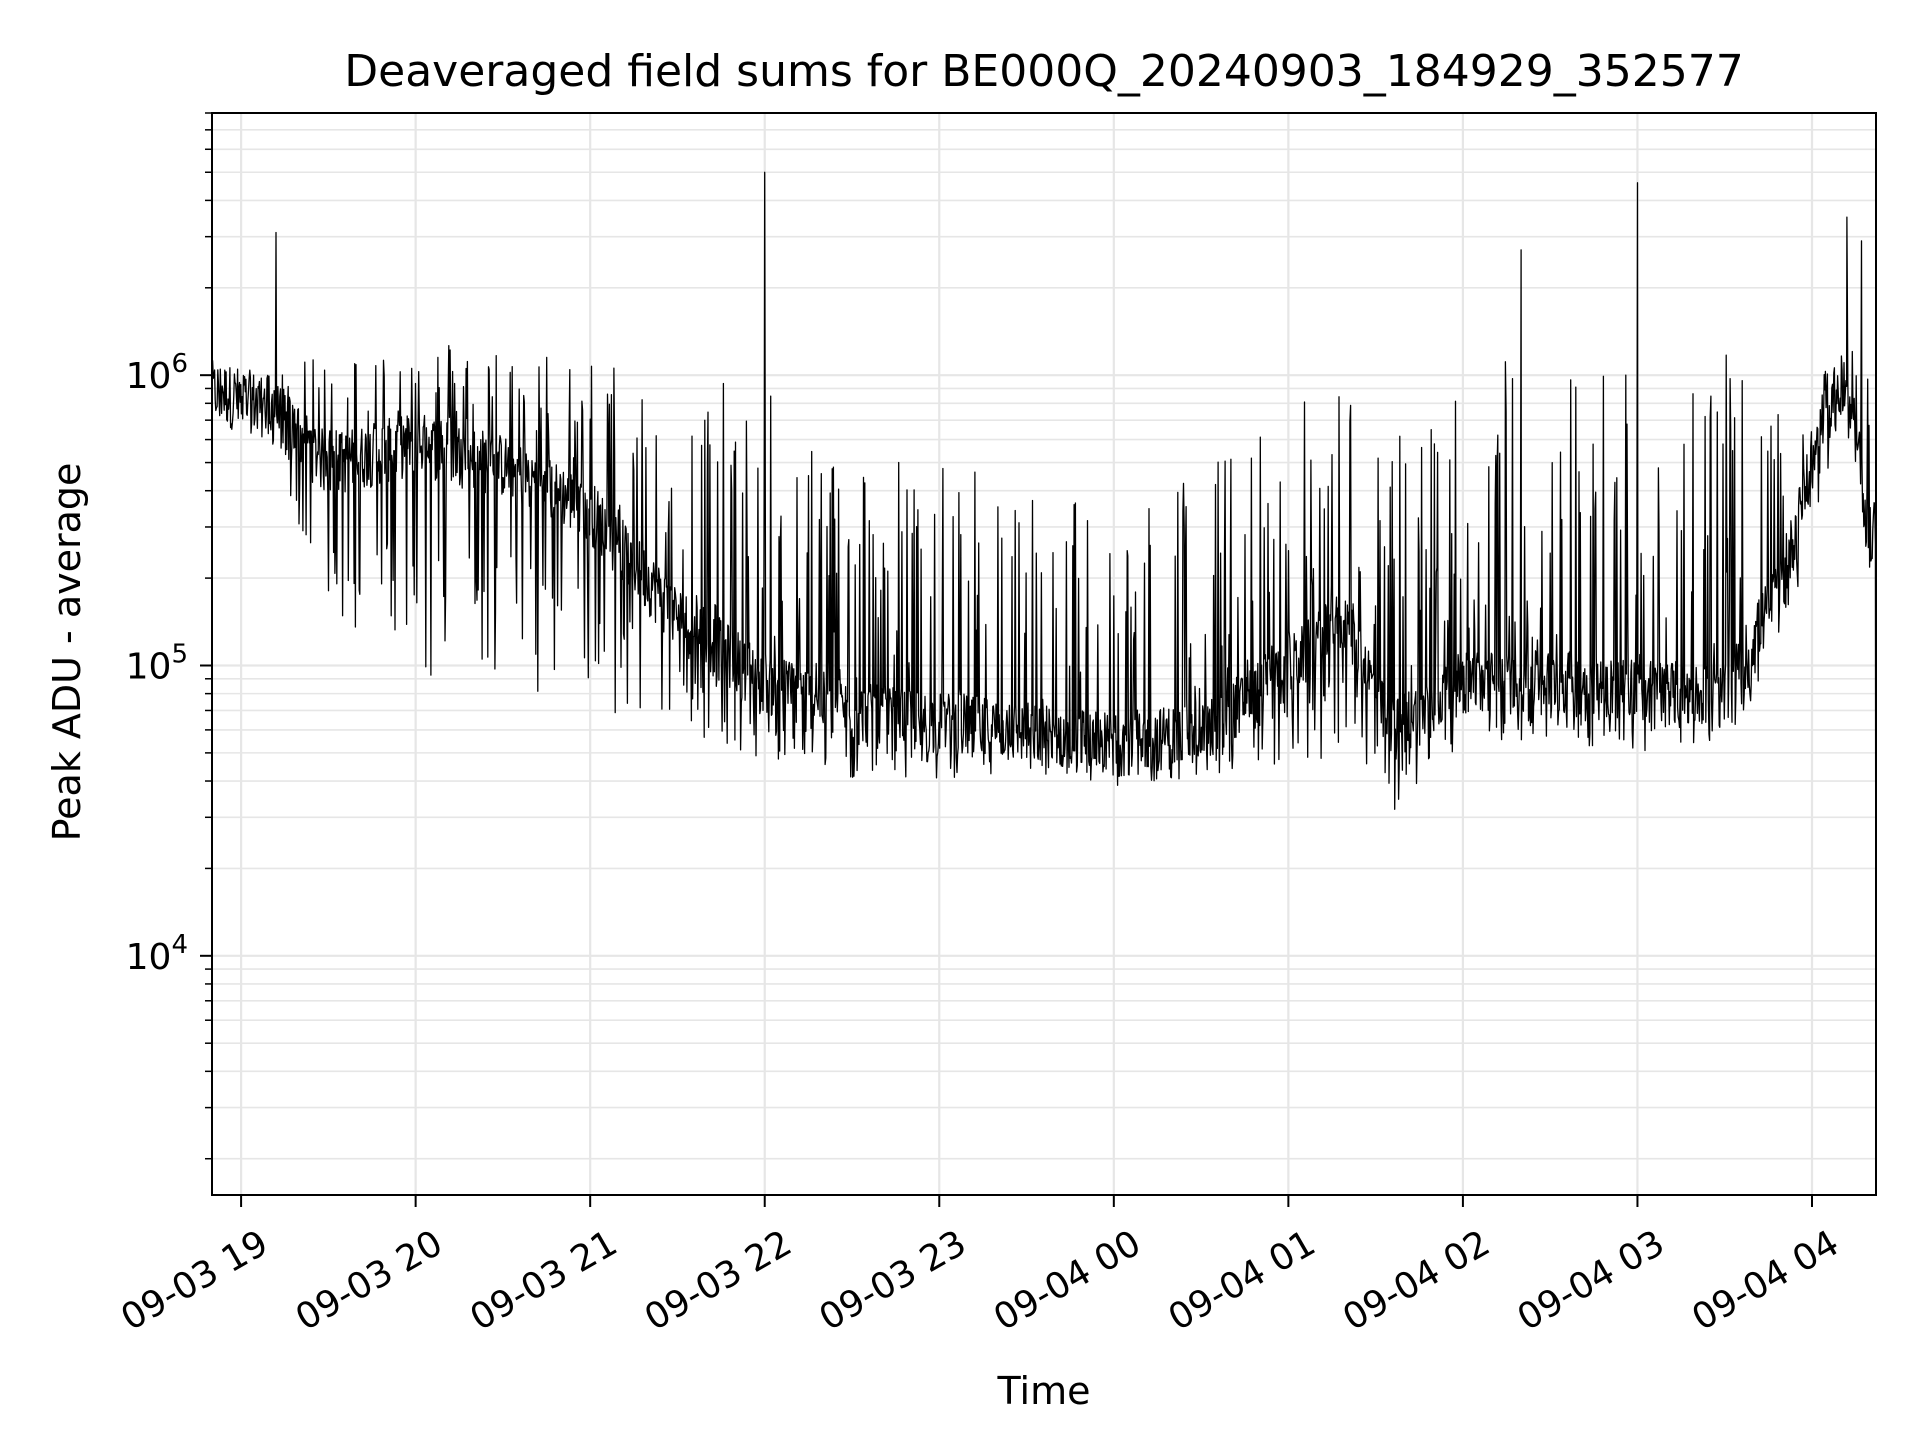 The height and width of the screenshot is (1440, 1920). I want to click on x-axis-label: Time, so click(1044, 1391).